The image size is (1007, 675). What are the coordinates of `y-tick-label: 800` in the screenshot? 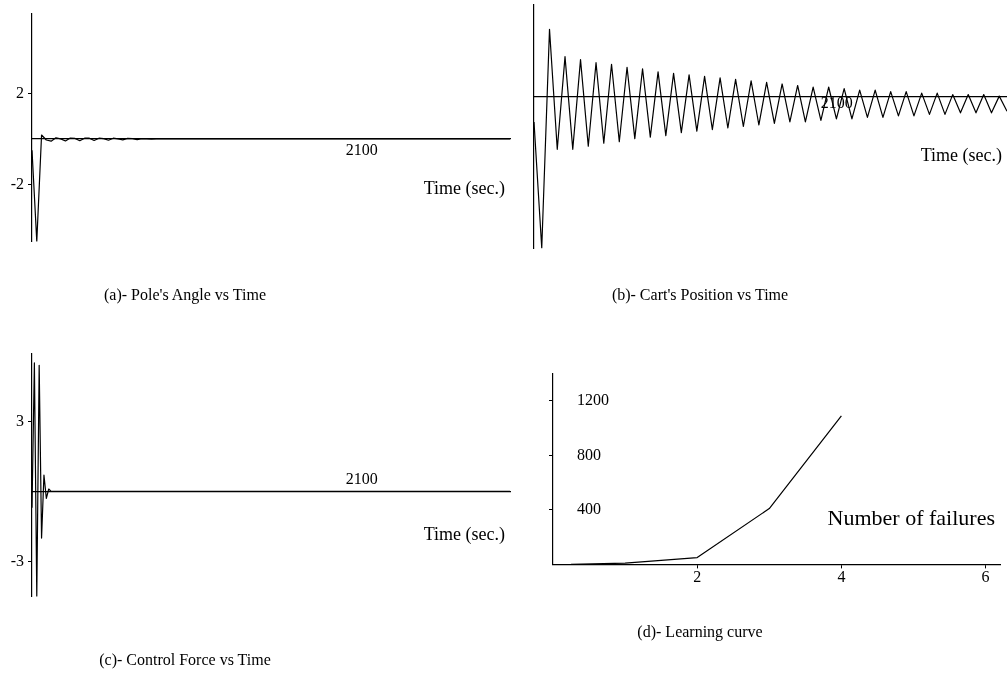 It's located at (589, 454).